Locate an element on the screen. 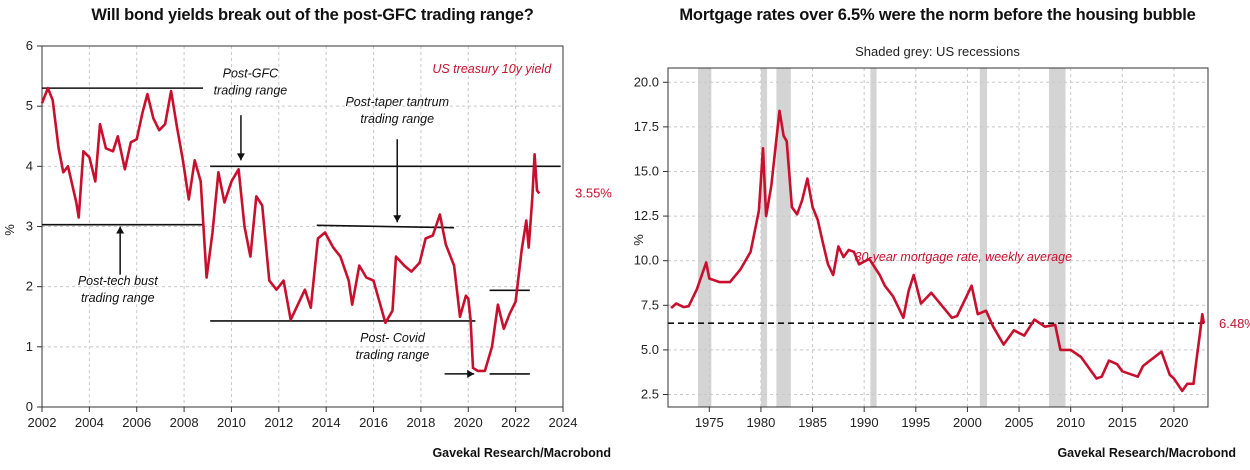 This screenshot has width=1250, height=470. y-tick-label: 17.5 is located at coordinates (646, 126).